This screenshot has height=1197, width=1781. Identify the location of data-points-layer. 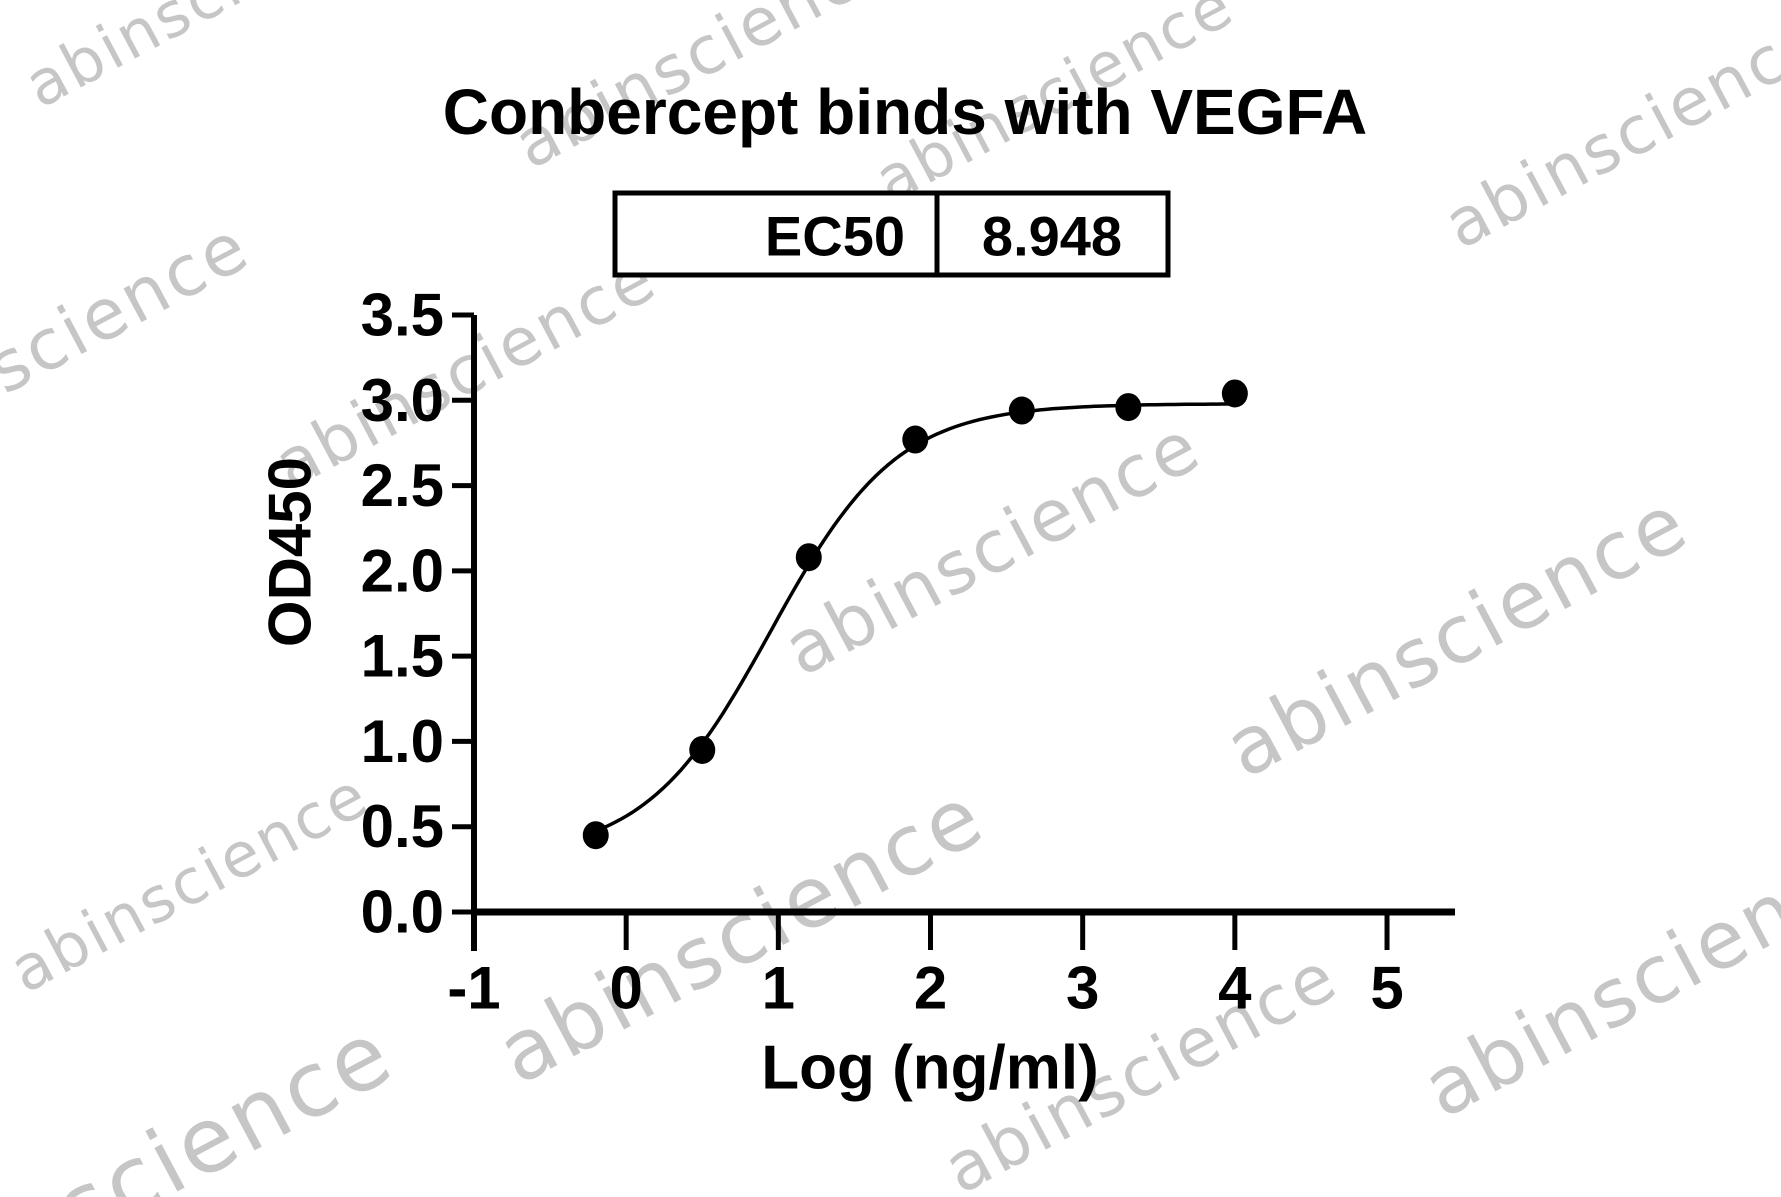
(915, 614).